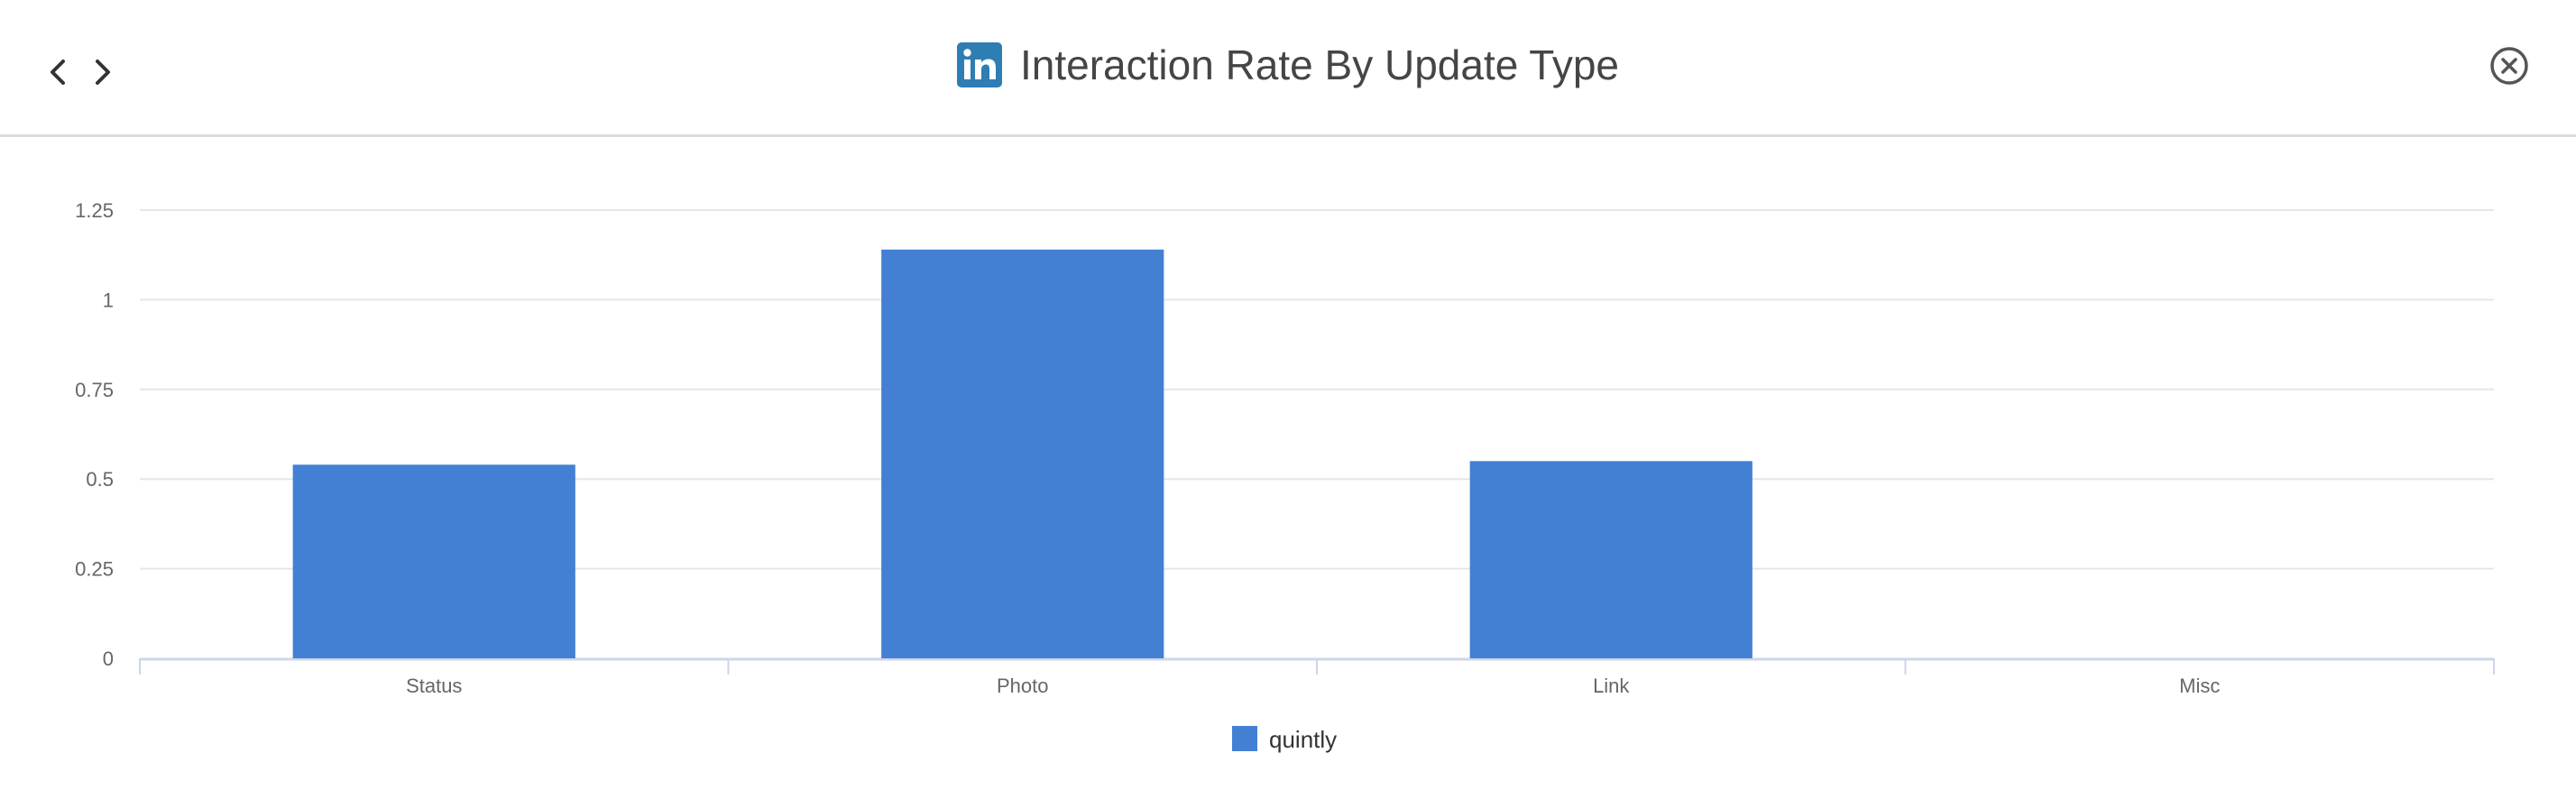 This screenshot has height=808, width=2576. Describe the element at coordinates (100, 480) in the screenshot. I see `y-tick-label: 0.5` at that location.